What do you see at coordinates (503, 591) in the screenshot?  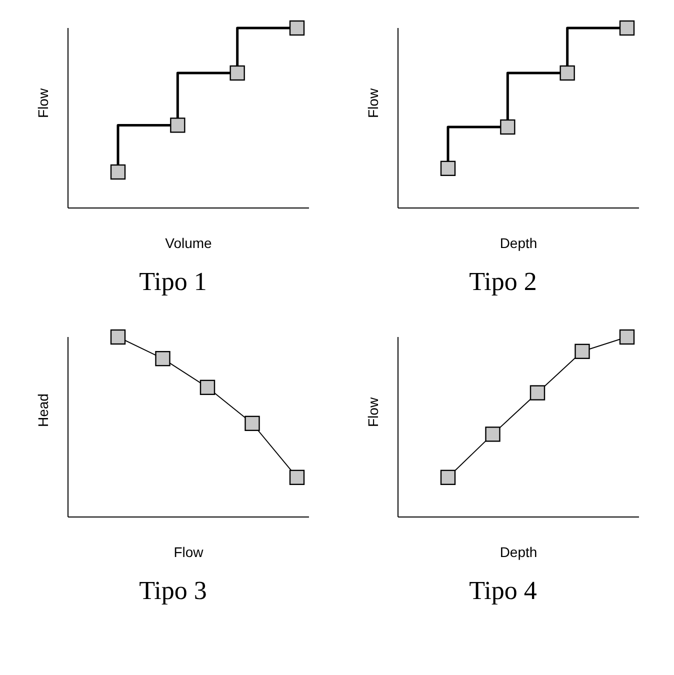 I see `text: Tipo 4` at bounding box center [503, 591].